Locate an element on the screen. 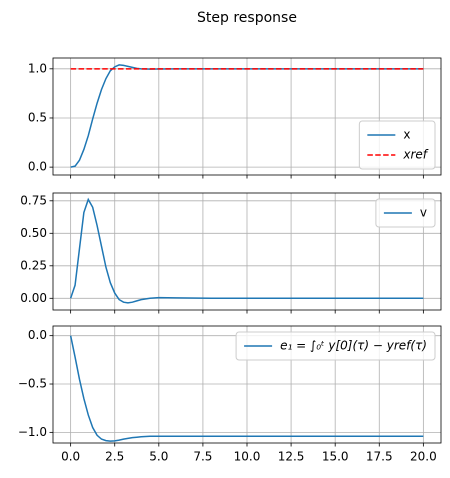  legend: e₁ = ∫₀ᵗ y[0](τ) − yref(τ) is located at coordinates (335, 346).